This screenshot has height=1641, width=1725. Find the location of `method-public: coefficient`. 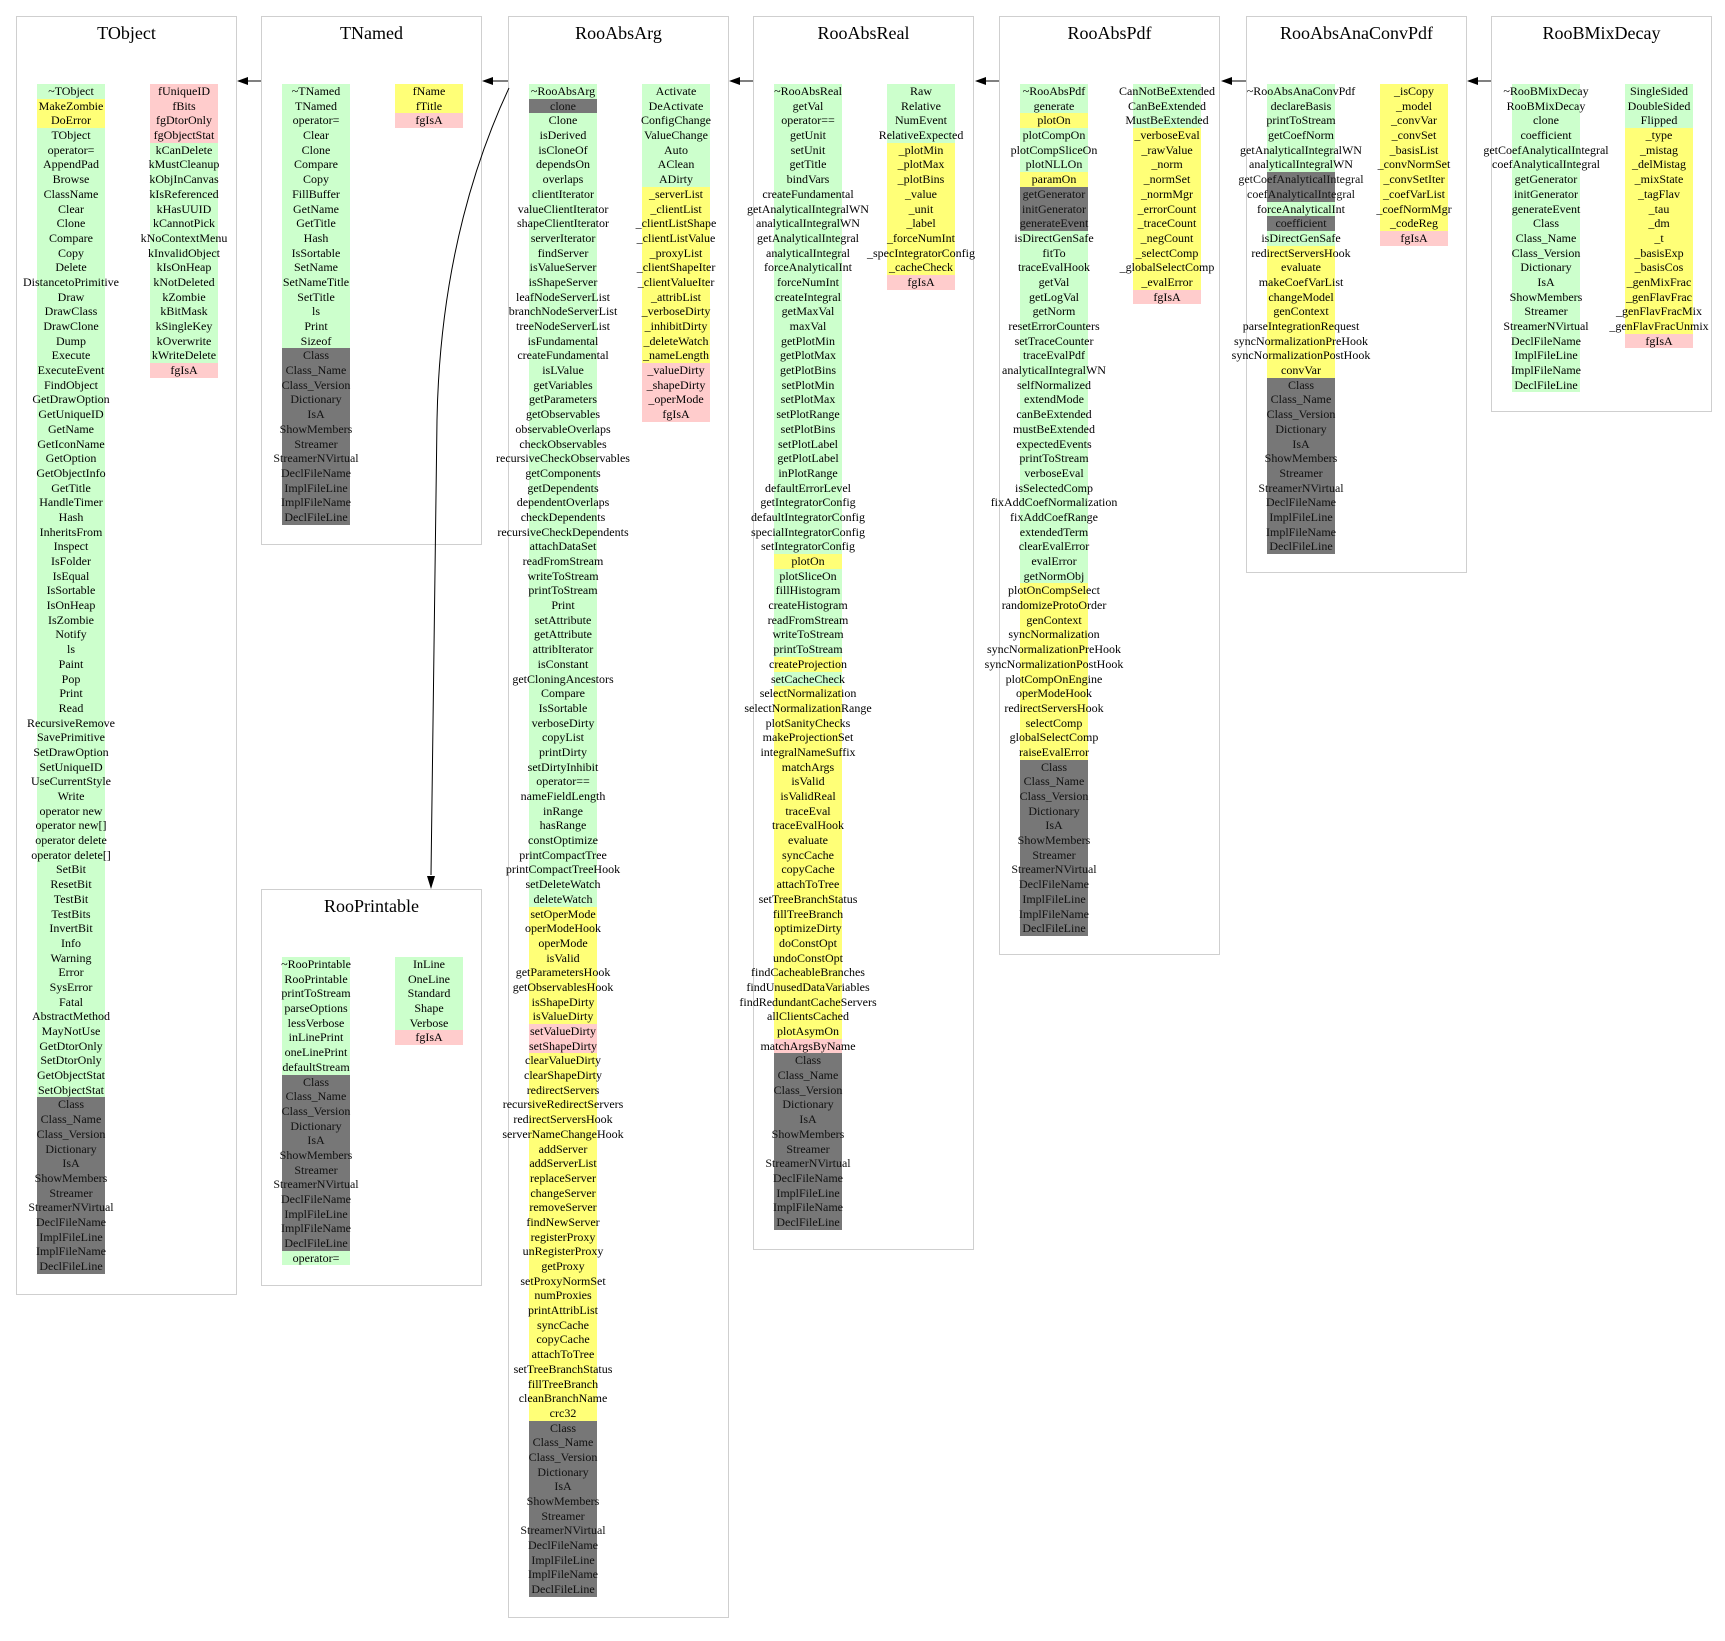

method-public: coefficient is located at coordinates (1546, 135).